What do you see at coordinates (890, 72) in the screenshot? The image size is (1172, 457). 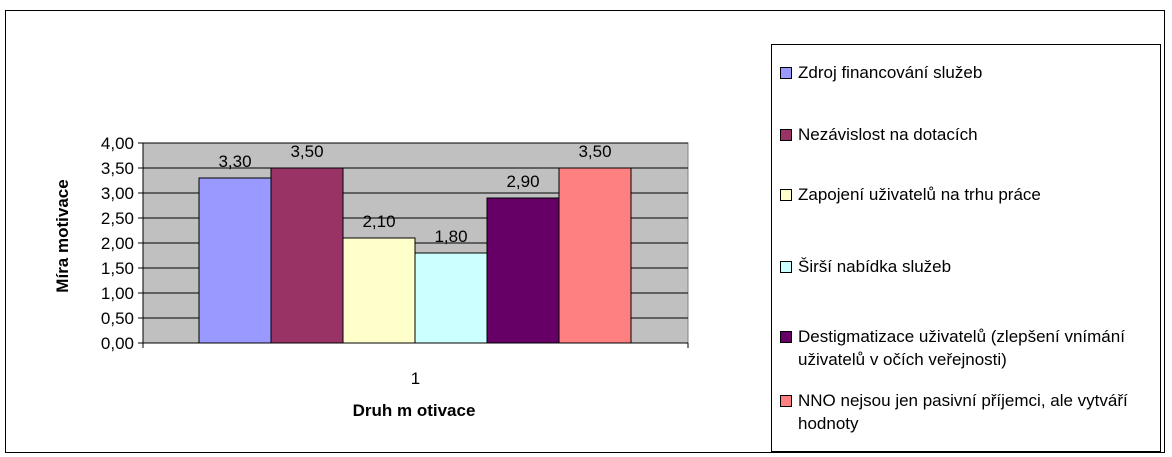 I see `legend-label: Zdroj financování služeb` at bounding box center [890, 72].